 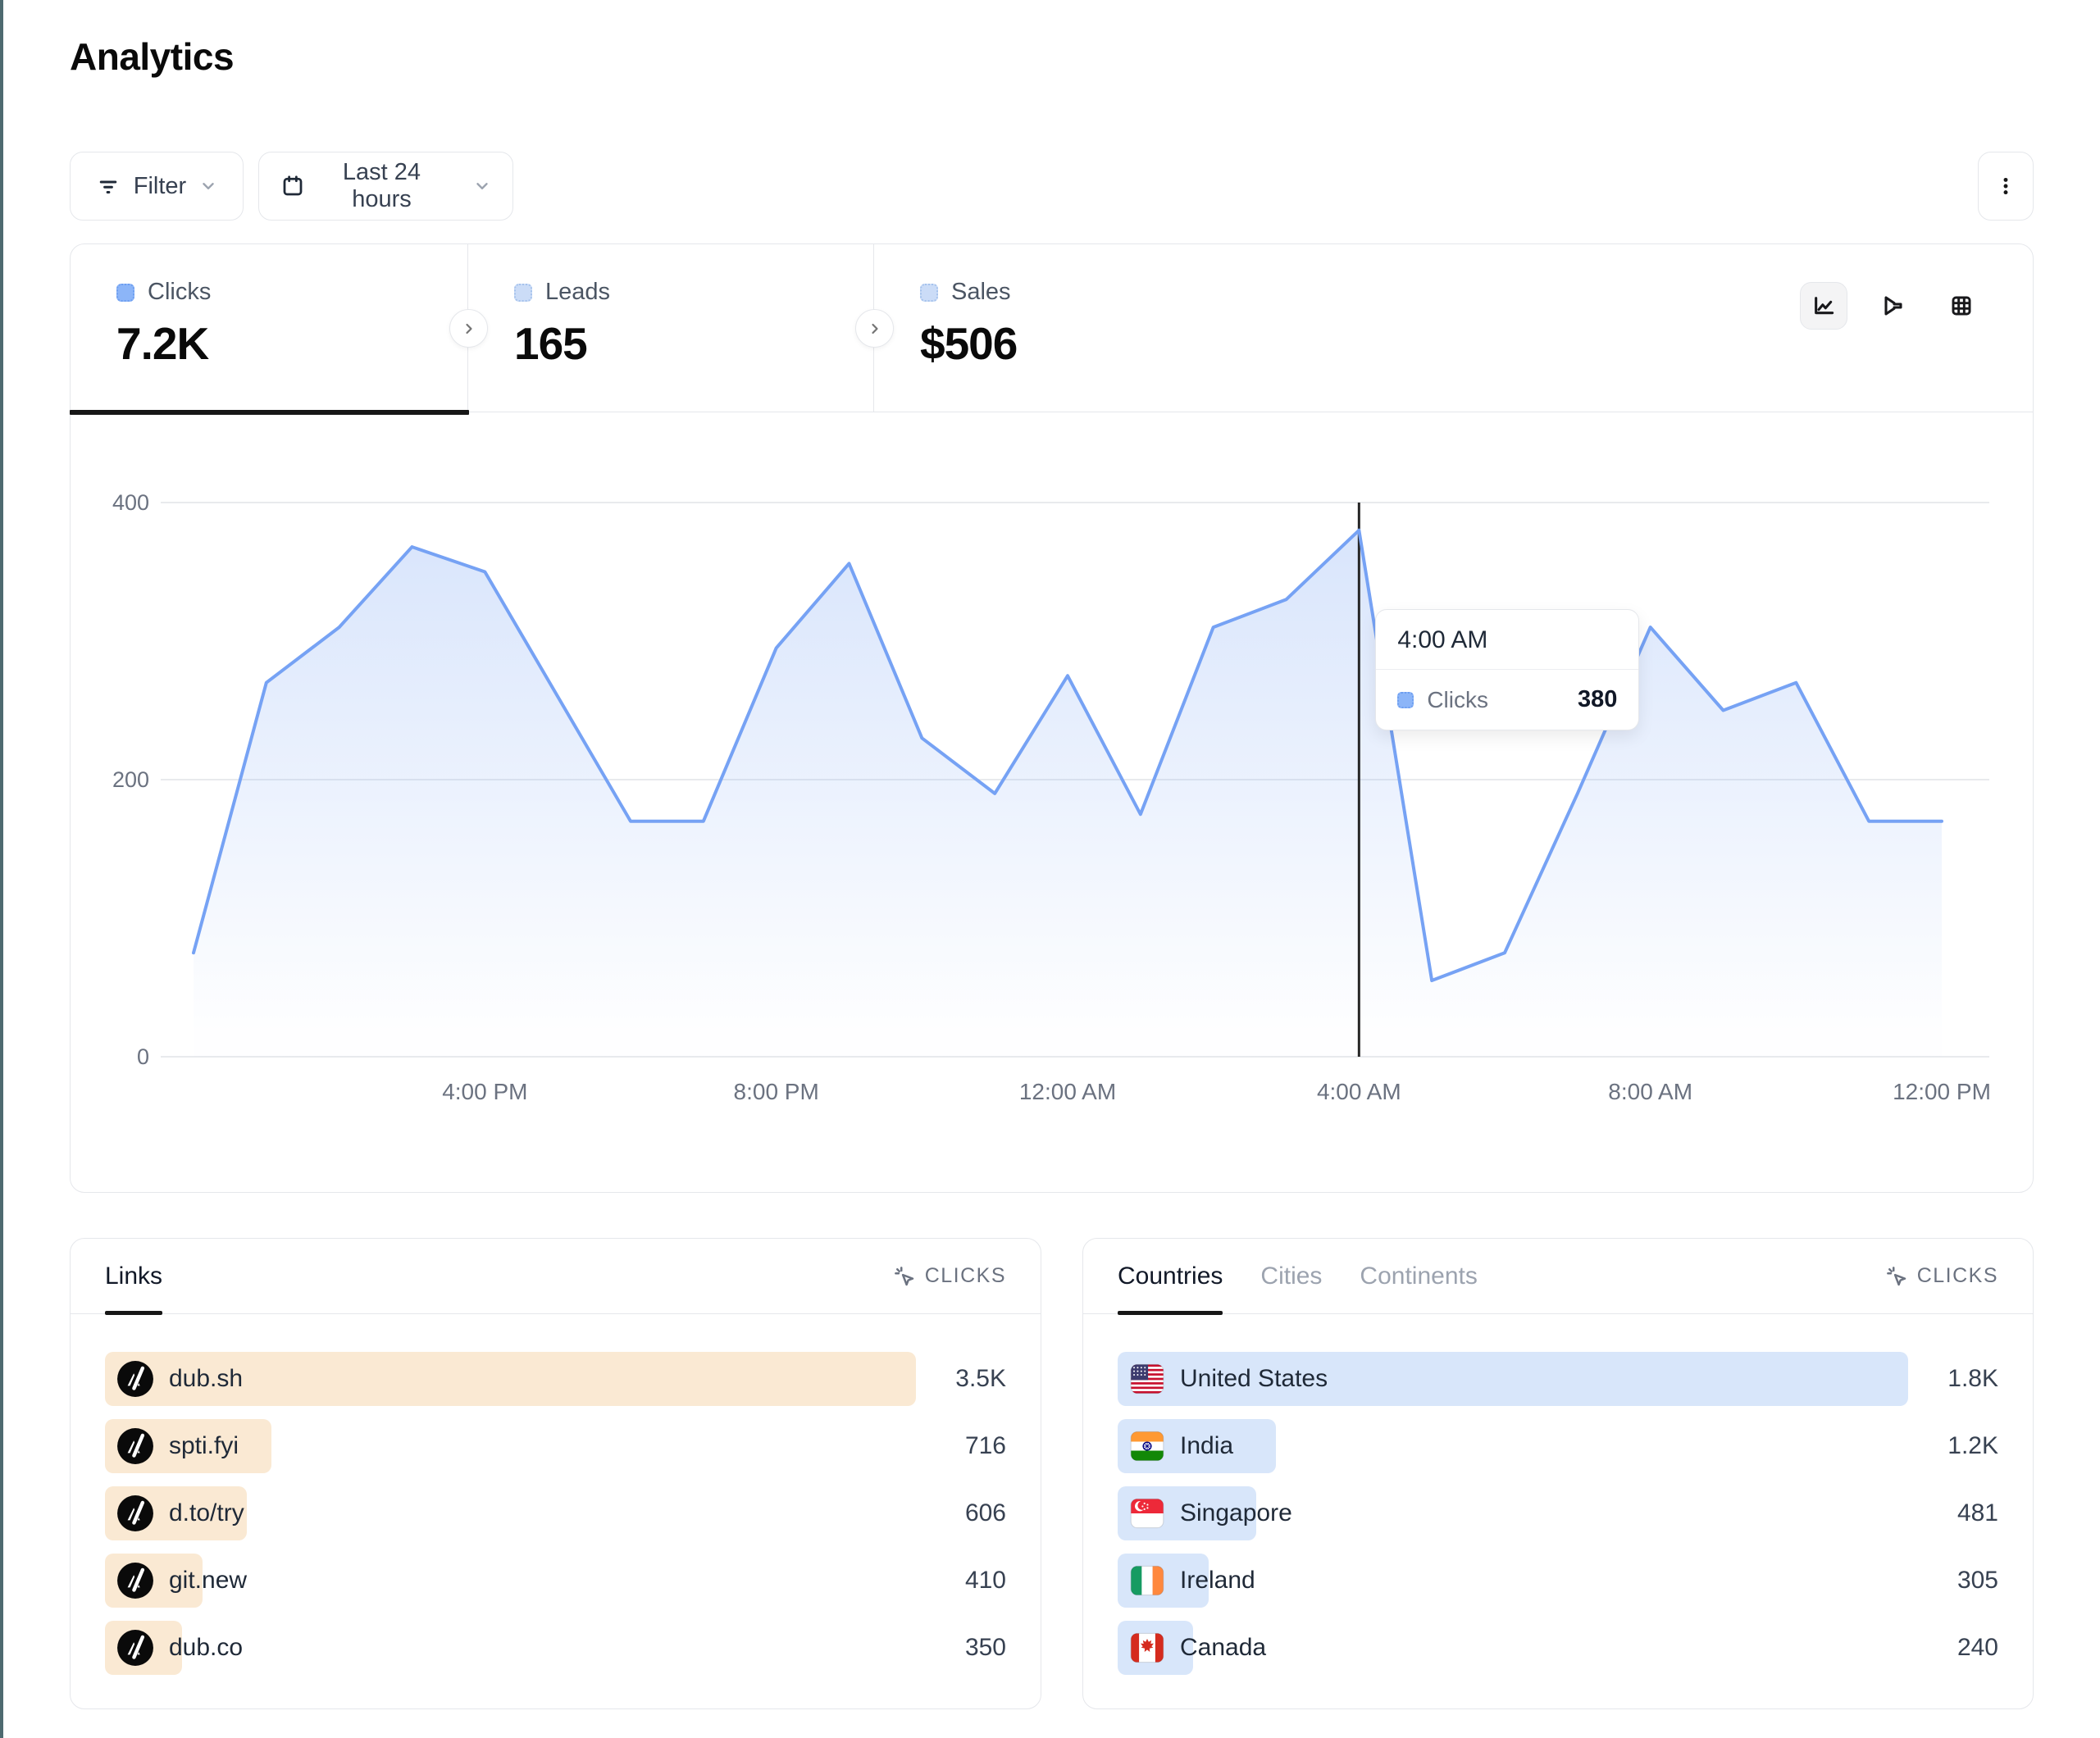 What do you see at coordinates (578, 292) in the screenshot?
I see `leads-label: Leads` at bounding box center [578, 292].